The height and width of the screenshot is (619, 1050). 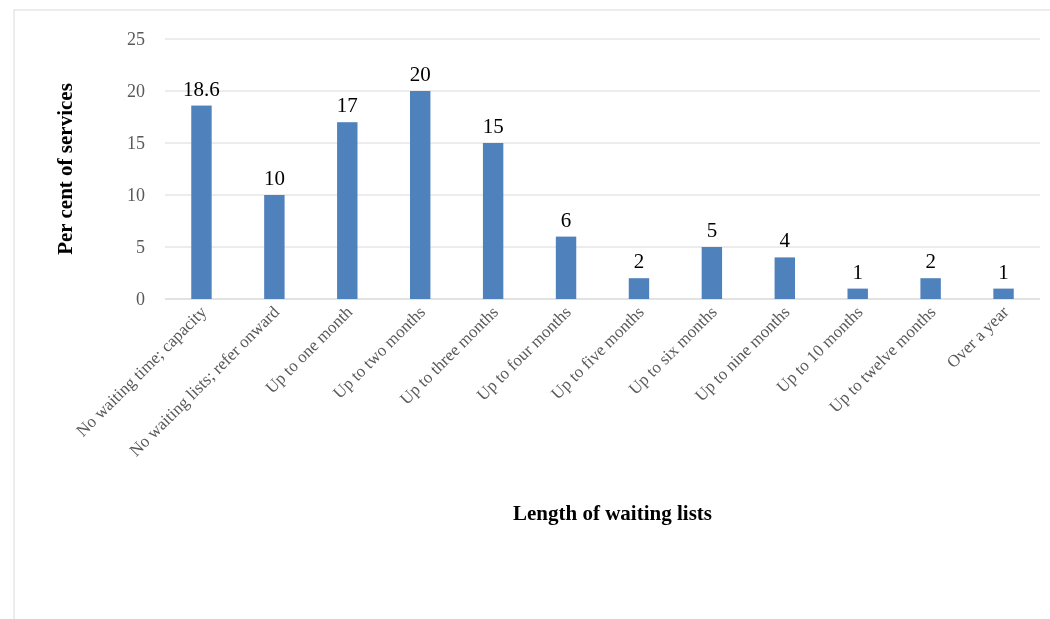 I want to click on y-tick-label: 15, so click(x=136, y=143).